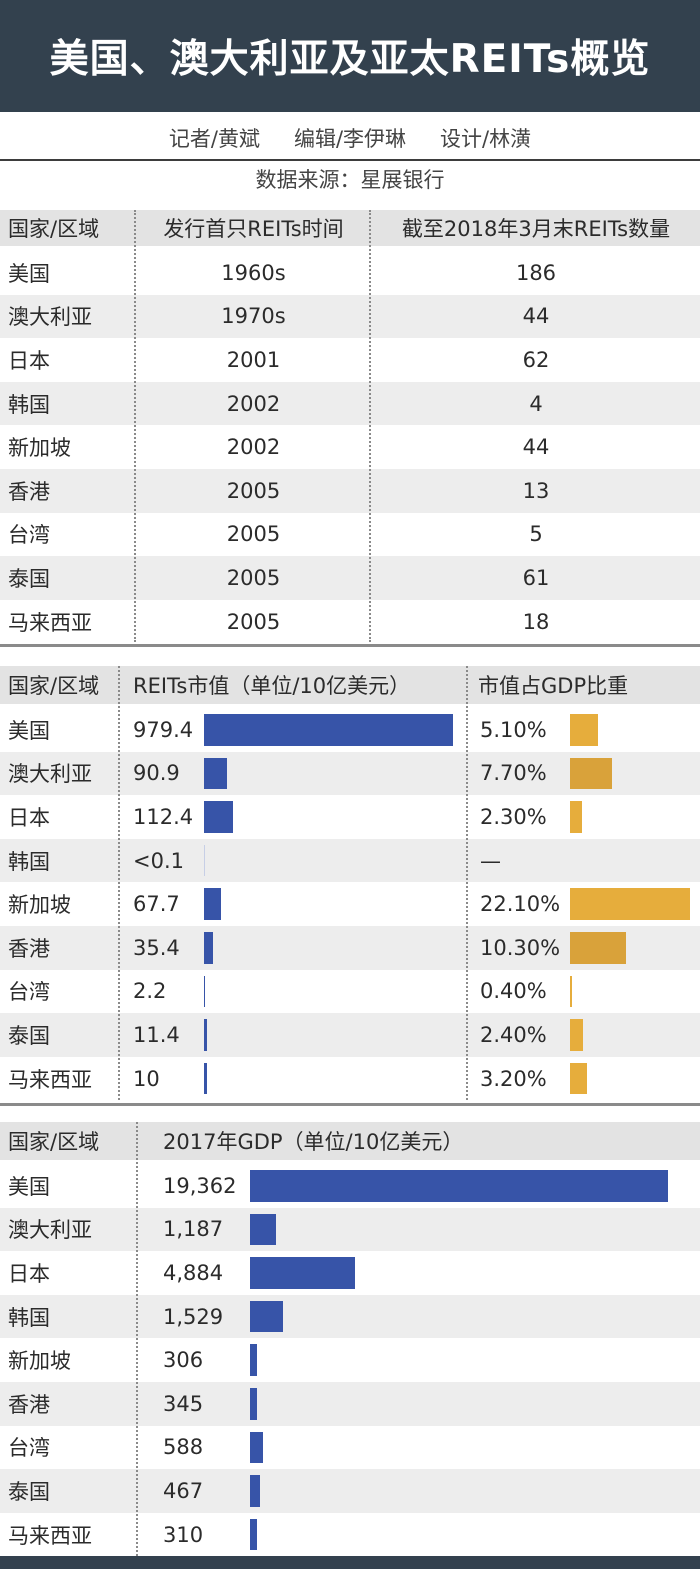 Image resolution: width=700 pixels, height=1569 pixels. What do you see at coordinates (193, 1272) in the screenshot?
I see `gdp-value-label: 4,884` at bounding box center [193, 1272].